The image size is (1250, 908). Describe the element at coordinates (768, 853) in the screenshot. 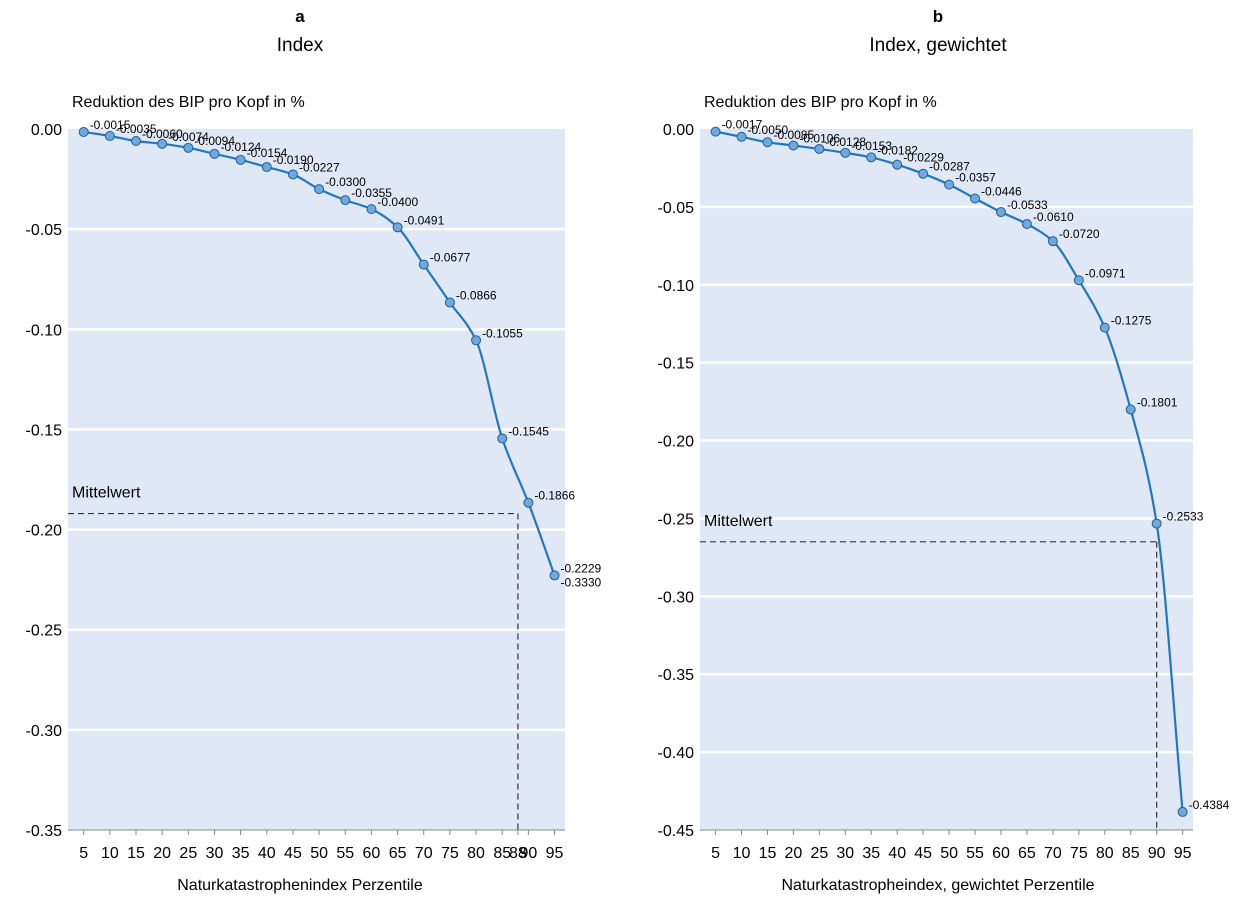

I see `x-tick-label: 15` at that location.